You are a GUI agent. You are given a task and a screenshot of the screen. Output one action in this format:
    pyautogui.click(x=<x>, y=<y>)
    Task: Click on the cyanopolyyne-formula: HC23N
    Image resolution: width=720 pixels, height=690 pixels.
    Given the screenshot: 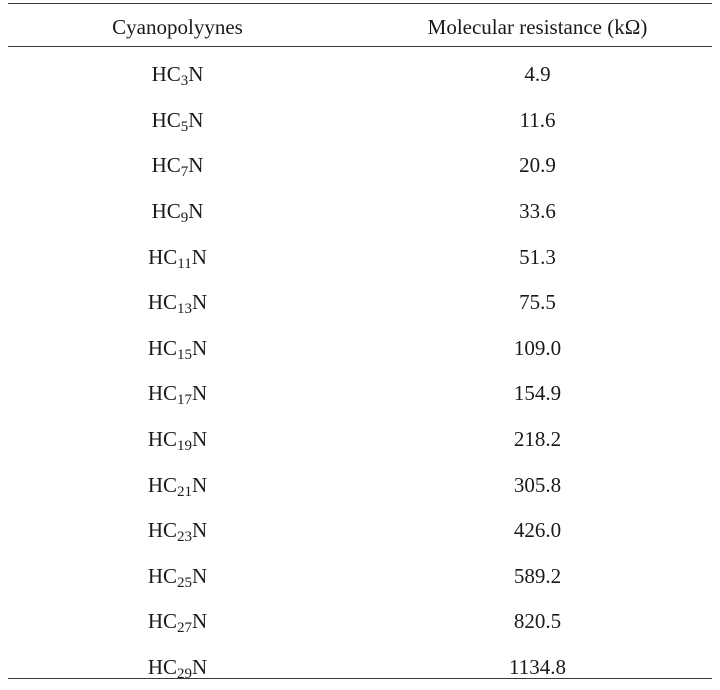 What is the action you would take?
    pyautogui.click(x=177, y=532)
    